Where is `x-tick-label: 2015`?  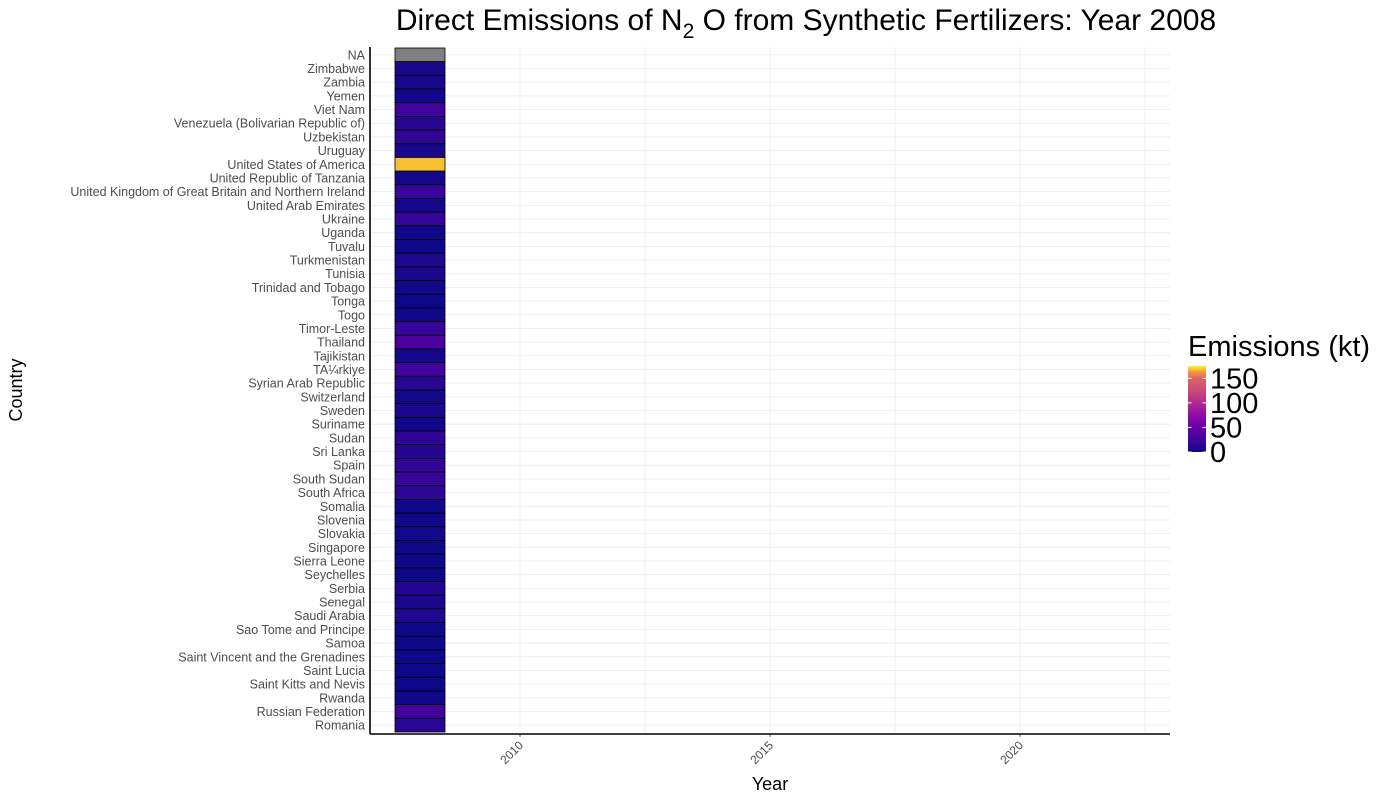
x-tick-label: 2015 is located at coordinates (761, 752).